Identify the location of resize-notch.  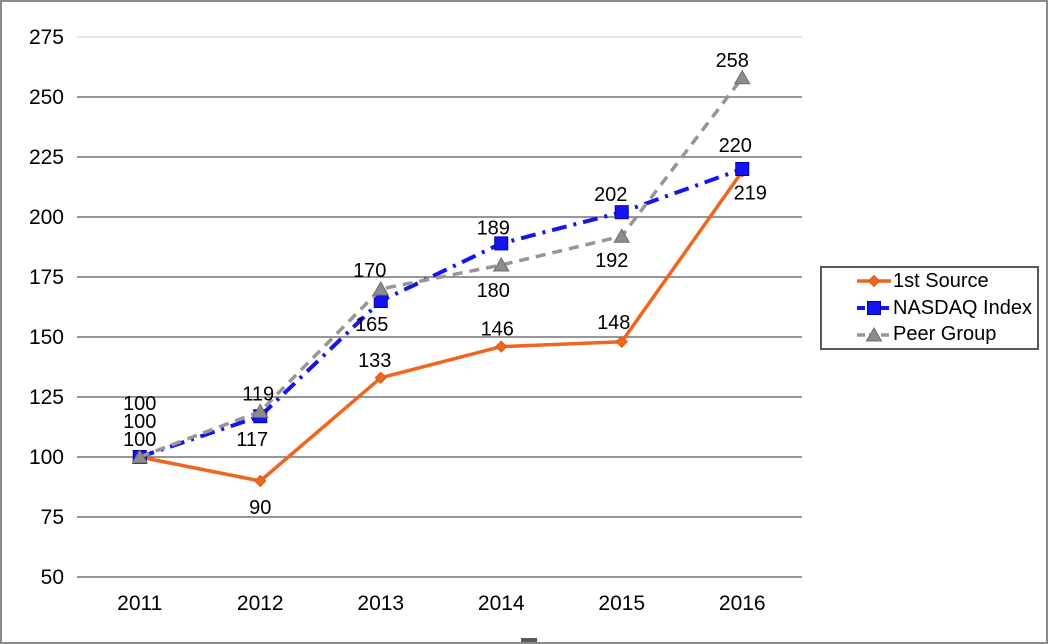
(529, 640).